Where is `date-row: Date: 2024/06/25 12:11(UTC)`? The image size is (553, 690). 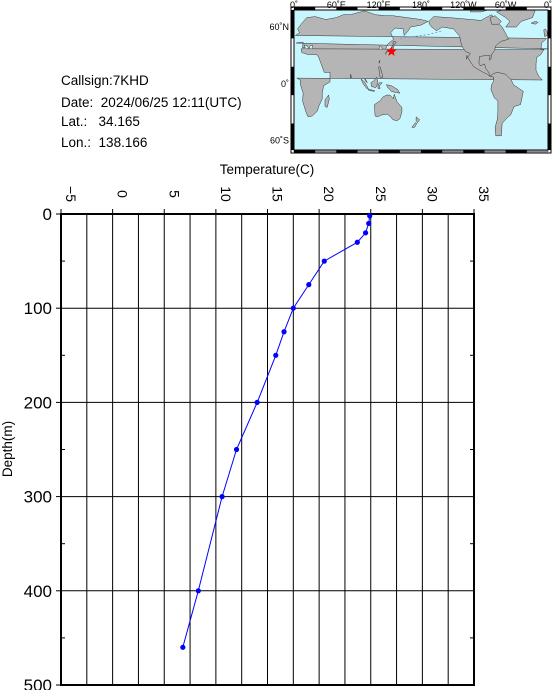 date-row: Date: 2024/06/25 12:11(UTC) is located at coordinates (151, 102).